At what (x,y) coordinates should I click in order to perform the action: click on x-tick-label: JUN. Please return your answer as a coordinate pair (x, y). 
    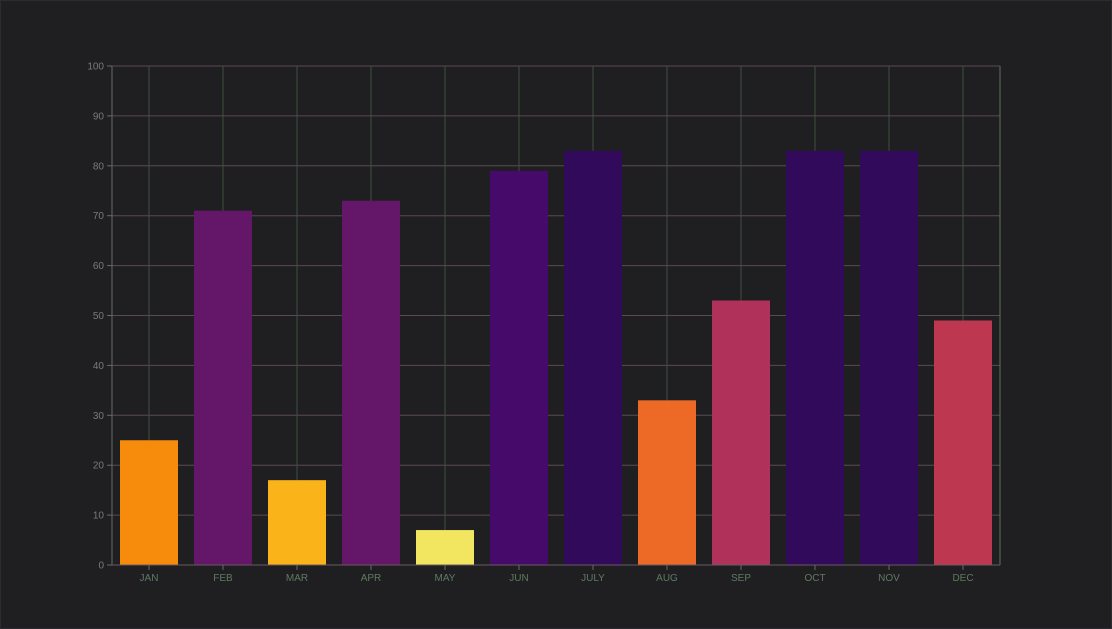
    Looking at the image, I should click on (518, 578).